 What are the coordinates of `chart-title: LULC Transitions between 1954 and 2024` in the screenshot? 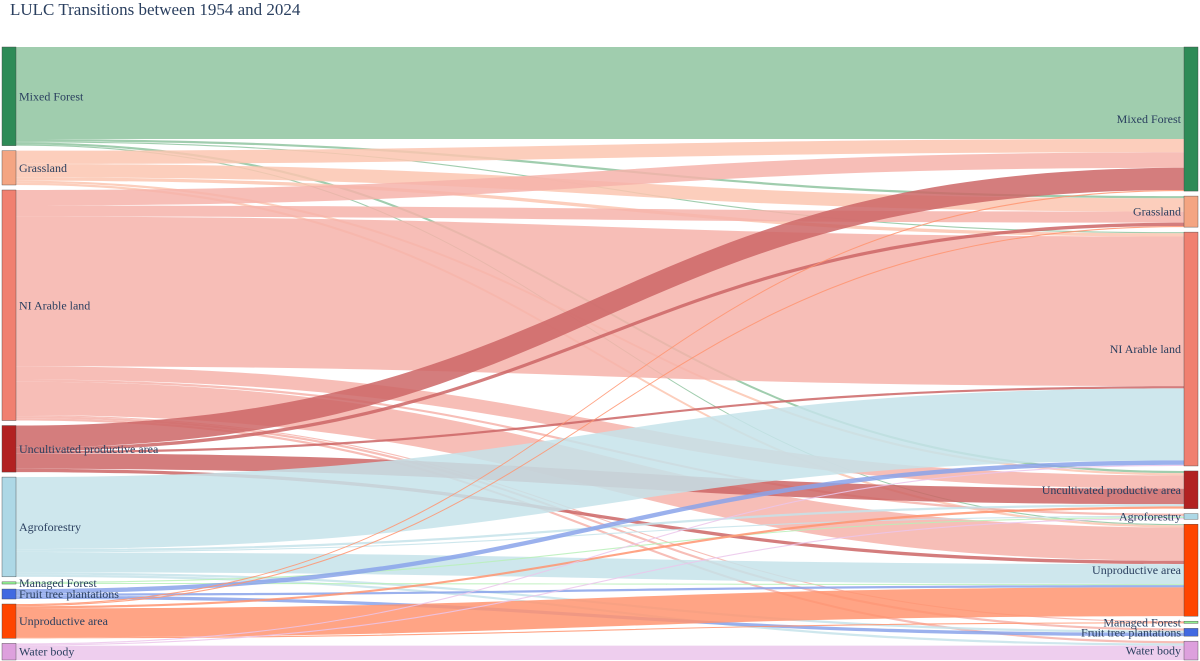 It's located at (155, 9).